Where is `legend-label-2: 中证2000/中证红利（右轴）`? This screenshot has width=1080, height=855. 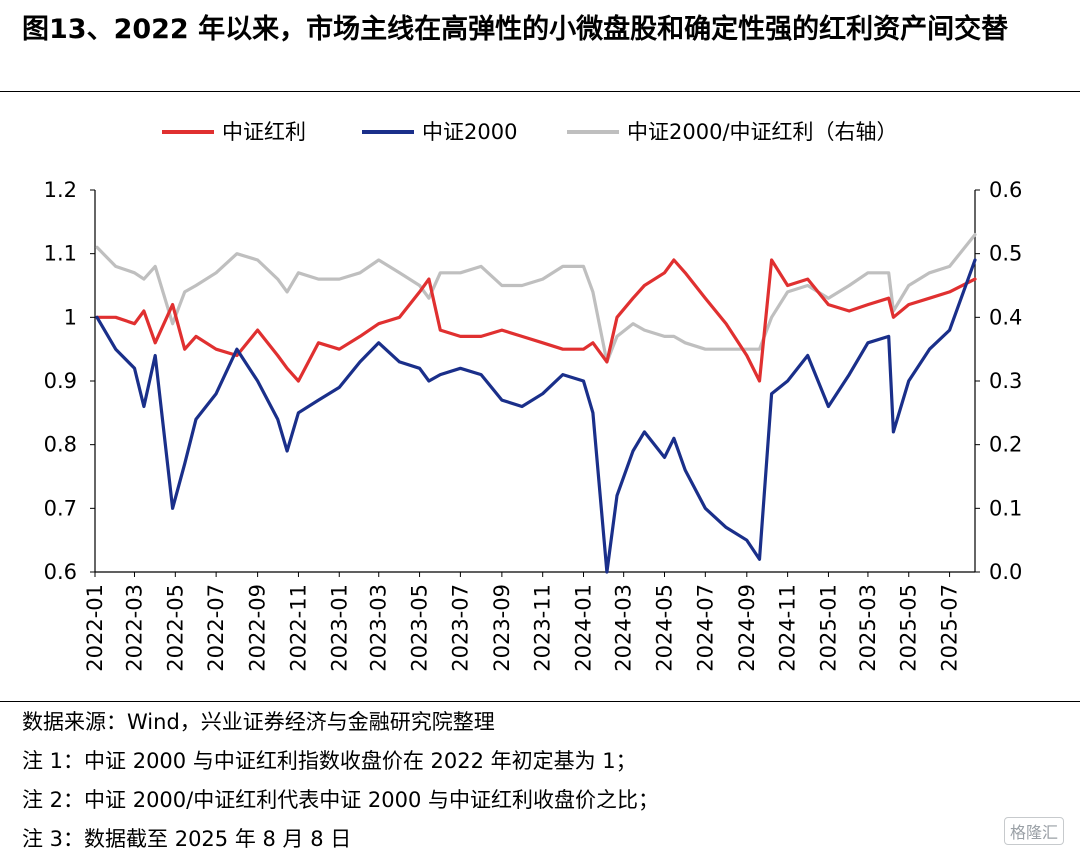
legend-label-2: 中证2000/中证红利（右轴） is located at coordinates (762, 132).